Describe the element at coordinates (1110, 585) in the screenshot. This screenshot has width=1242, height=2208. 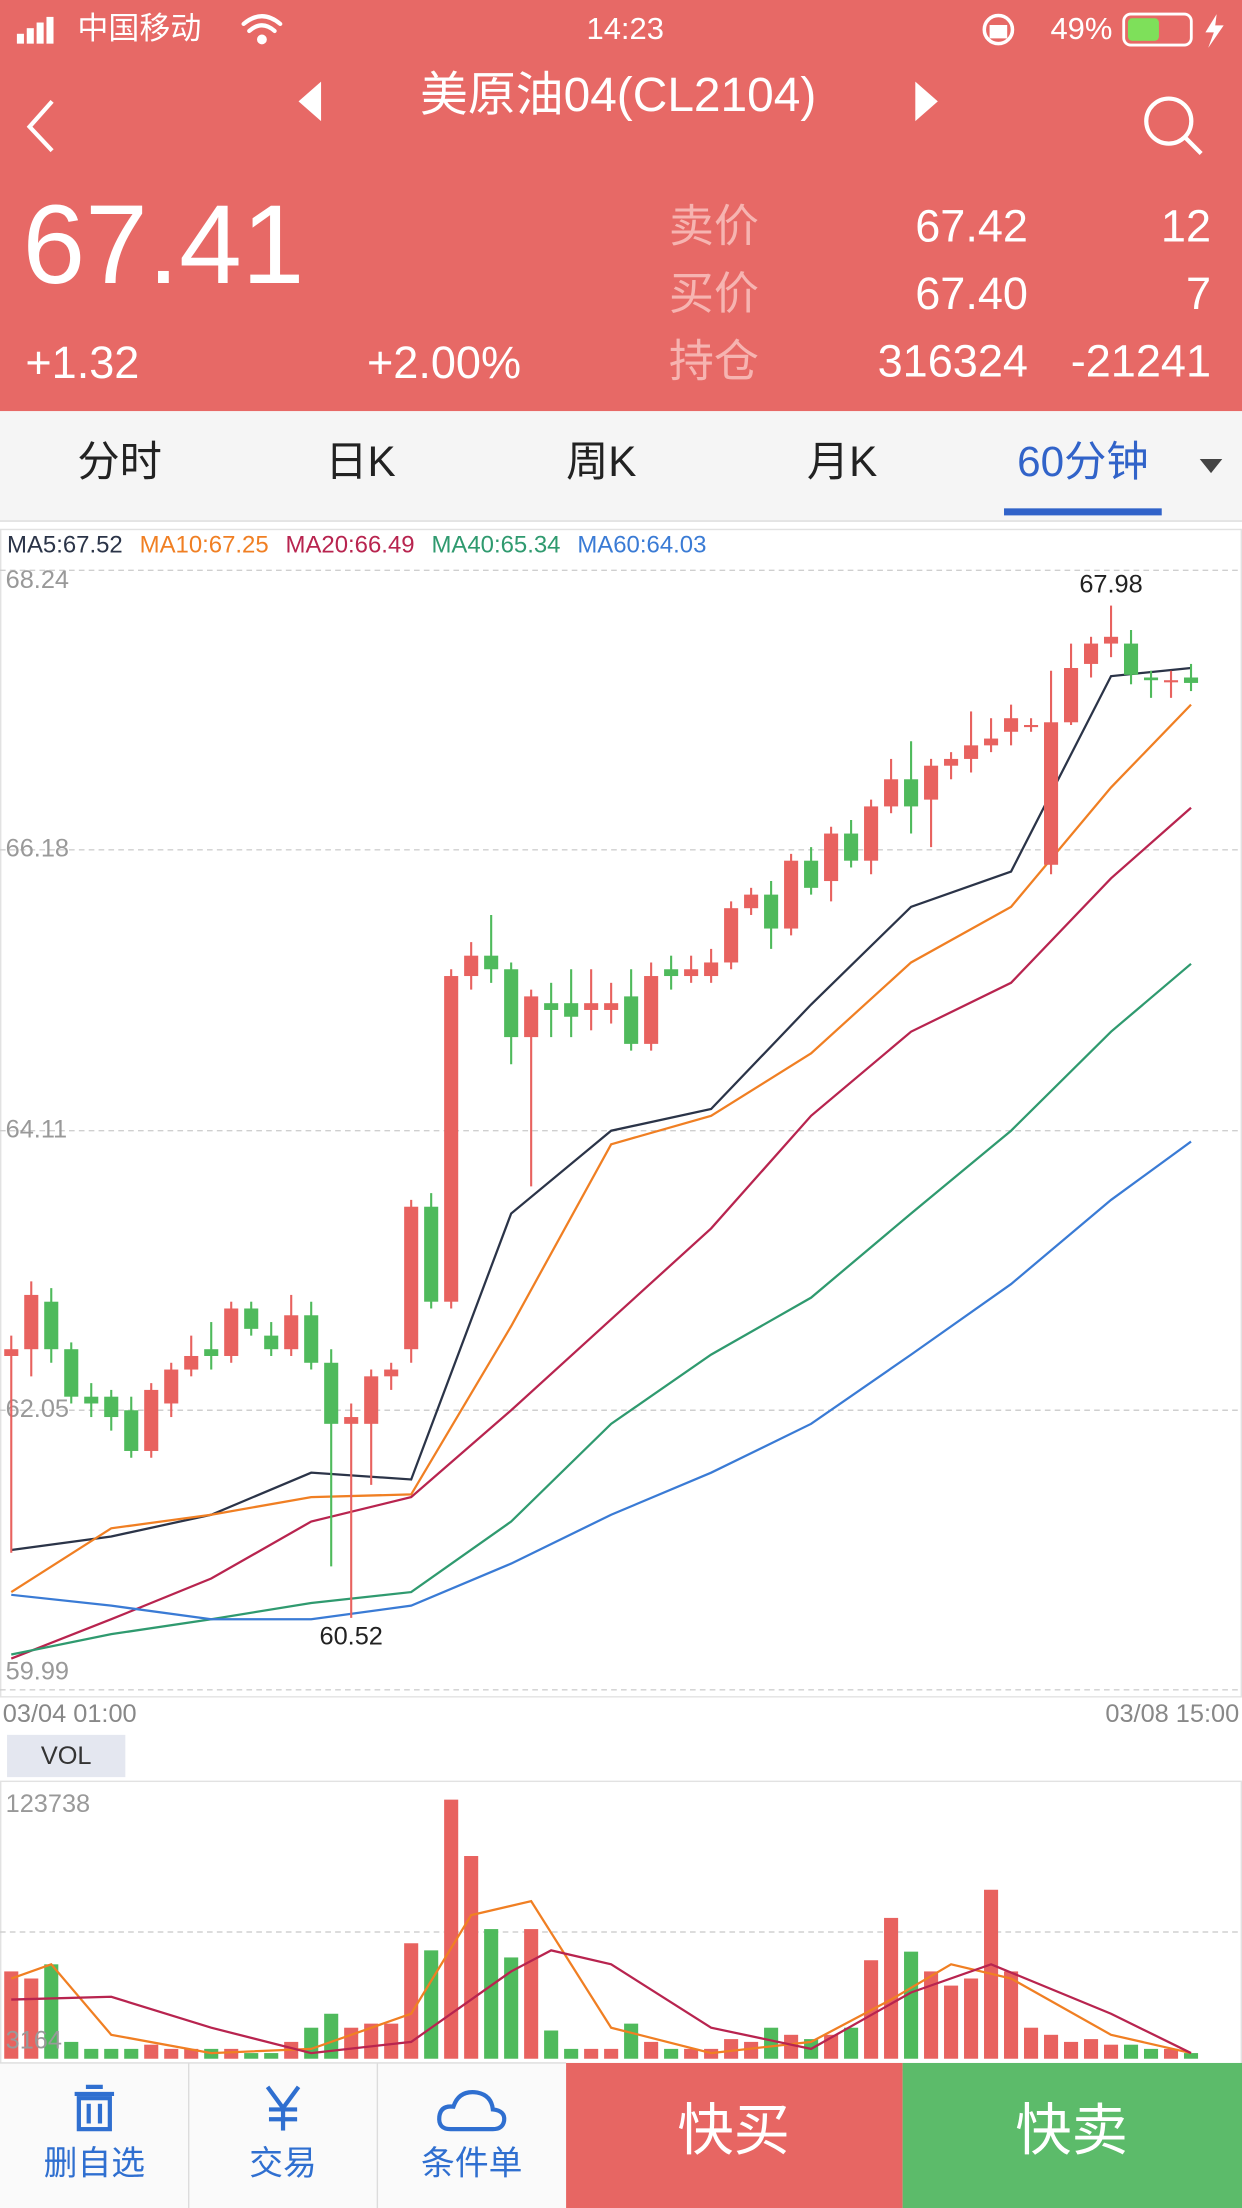
I see `high-label: 67.98` at that location.